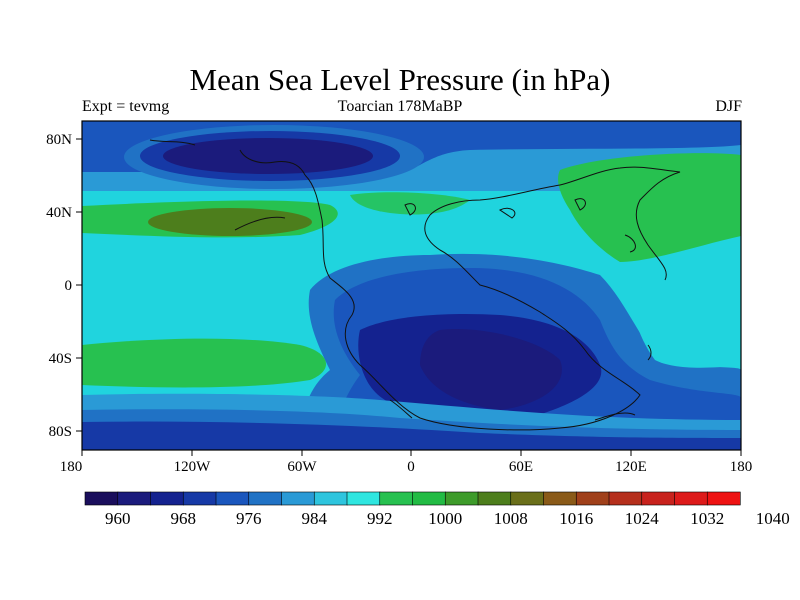 The height and width of the screenshot is (600, 800). I want to click on colorbar, so click(412, 498).